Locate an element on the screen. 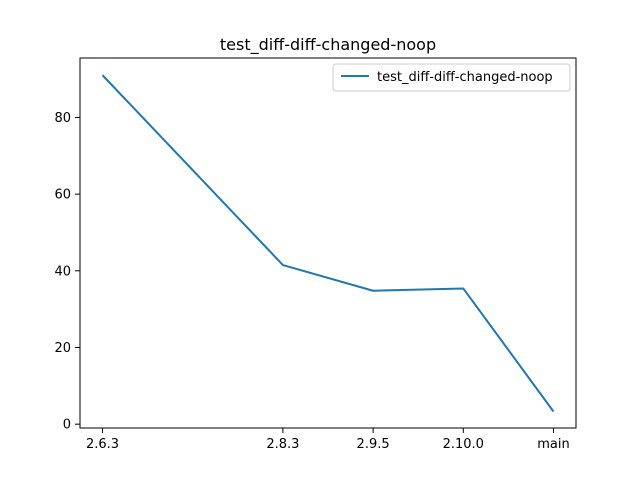 Image resolution: width=640 pixels, height=480 pixels. y-tick-label: 60 is located at coordinates (62, 195).